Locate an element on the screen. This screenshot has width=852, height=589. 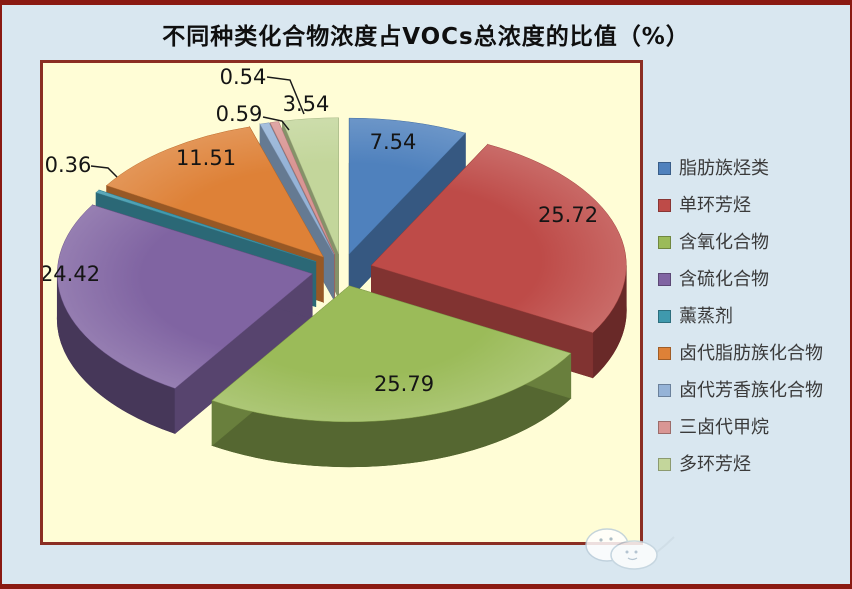
legend-item: 卤代芳香族化合物 is located at coordinates (740, 390).